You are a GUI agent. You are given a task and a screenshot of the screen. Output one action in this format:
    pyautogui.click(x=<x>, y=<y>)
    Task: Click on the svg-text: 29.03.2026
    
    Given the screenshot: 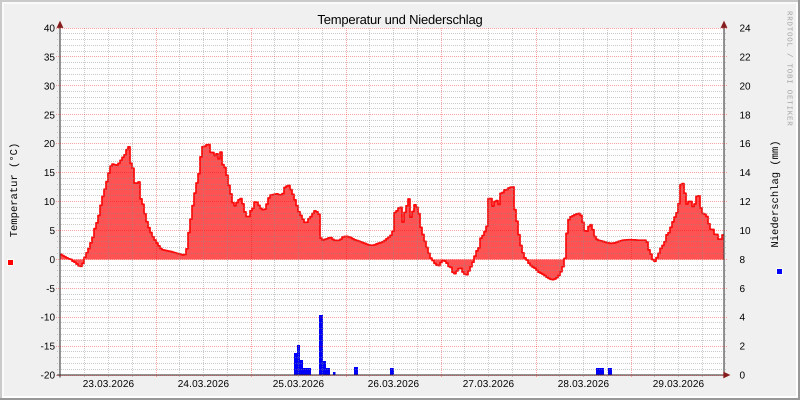 What is the action you would take?
    pyautogui.click(x=679, y=384)
    